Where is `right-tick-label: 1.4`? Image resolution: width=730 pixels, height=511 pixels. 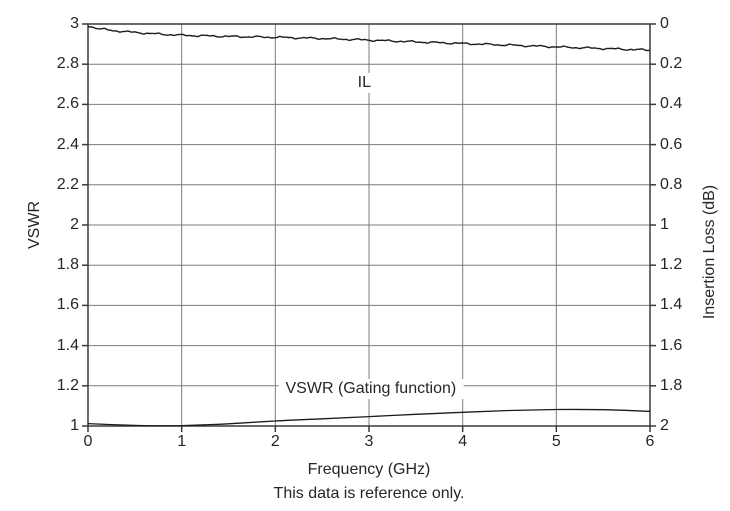
right-tick-label: 1.4 is located at coordinates (671, 305).